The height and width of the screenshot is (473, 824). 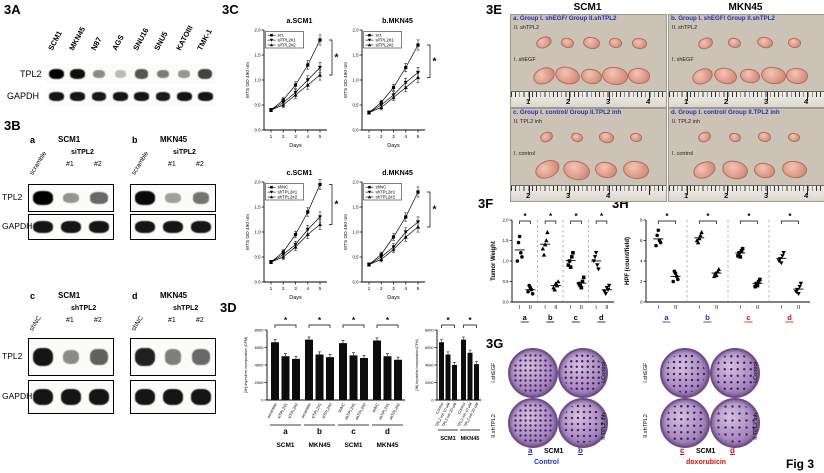 I want to click on chart-title: b.MKN45, so click(x=397, y=20).